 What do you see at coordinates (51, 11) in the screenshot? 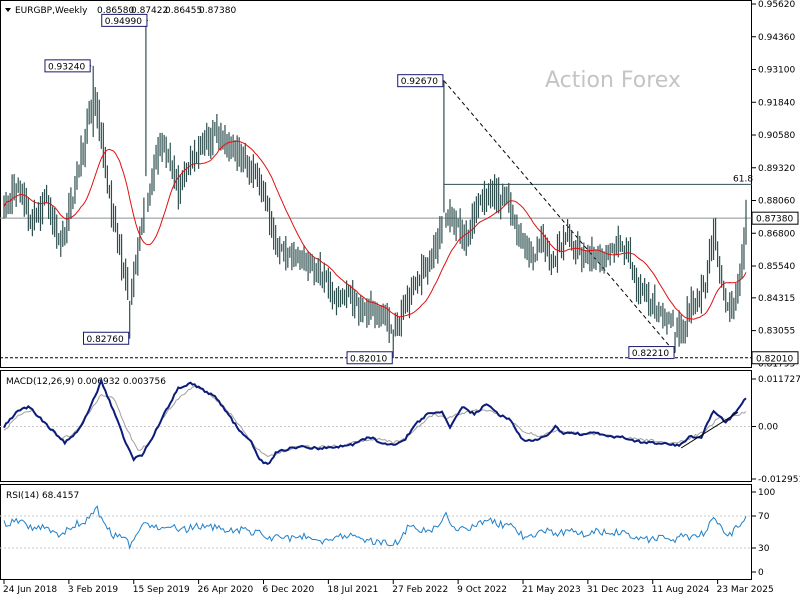
I see `price-title: EURGBP,Weekly` at bounding box center [51, 11].